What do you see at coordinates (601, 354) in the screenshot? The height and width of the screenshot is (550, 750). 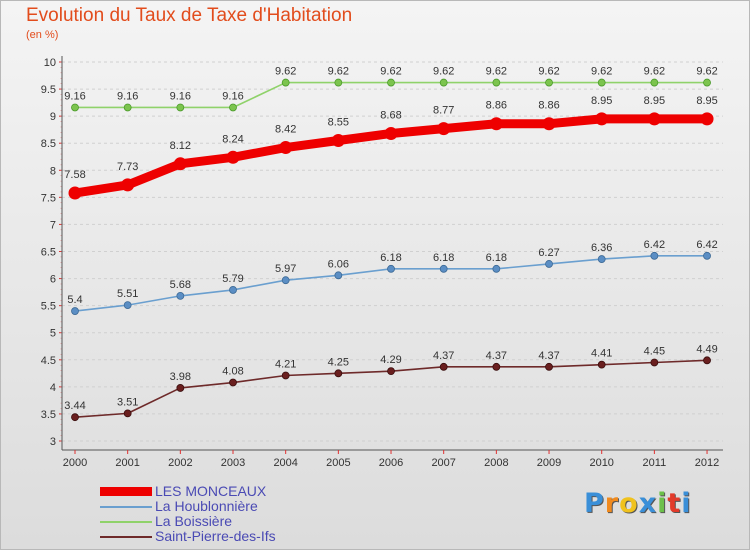 I see `data-label: 4.41` at bounding box center [601, 354].